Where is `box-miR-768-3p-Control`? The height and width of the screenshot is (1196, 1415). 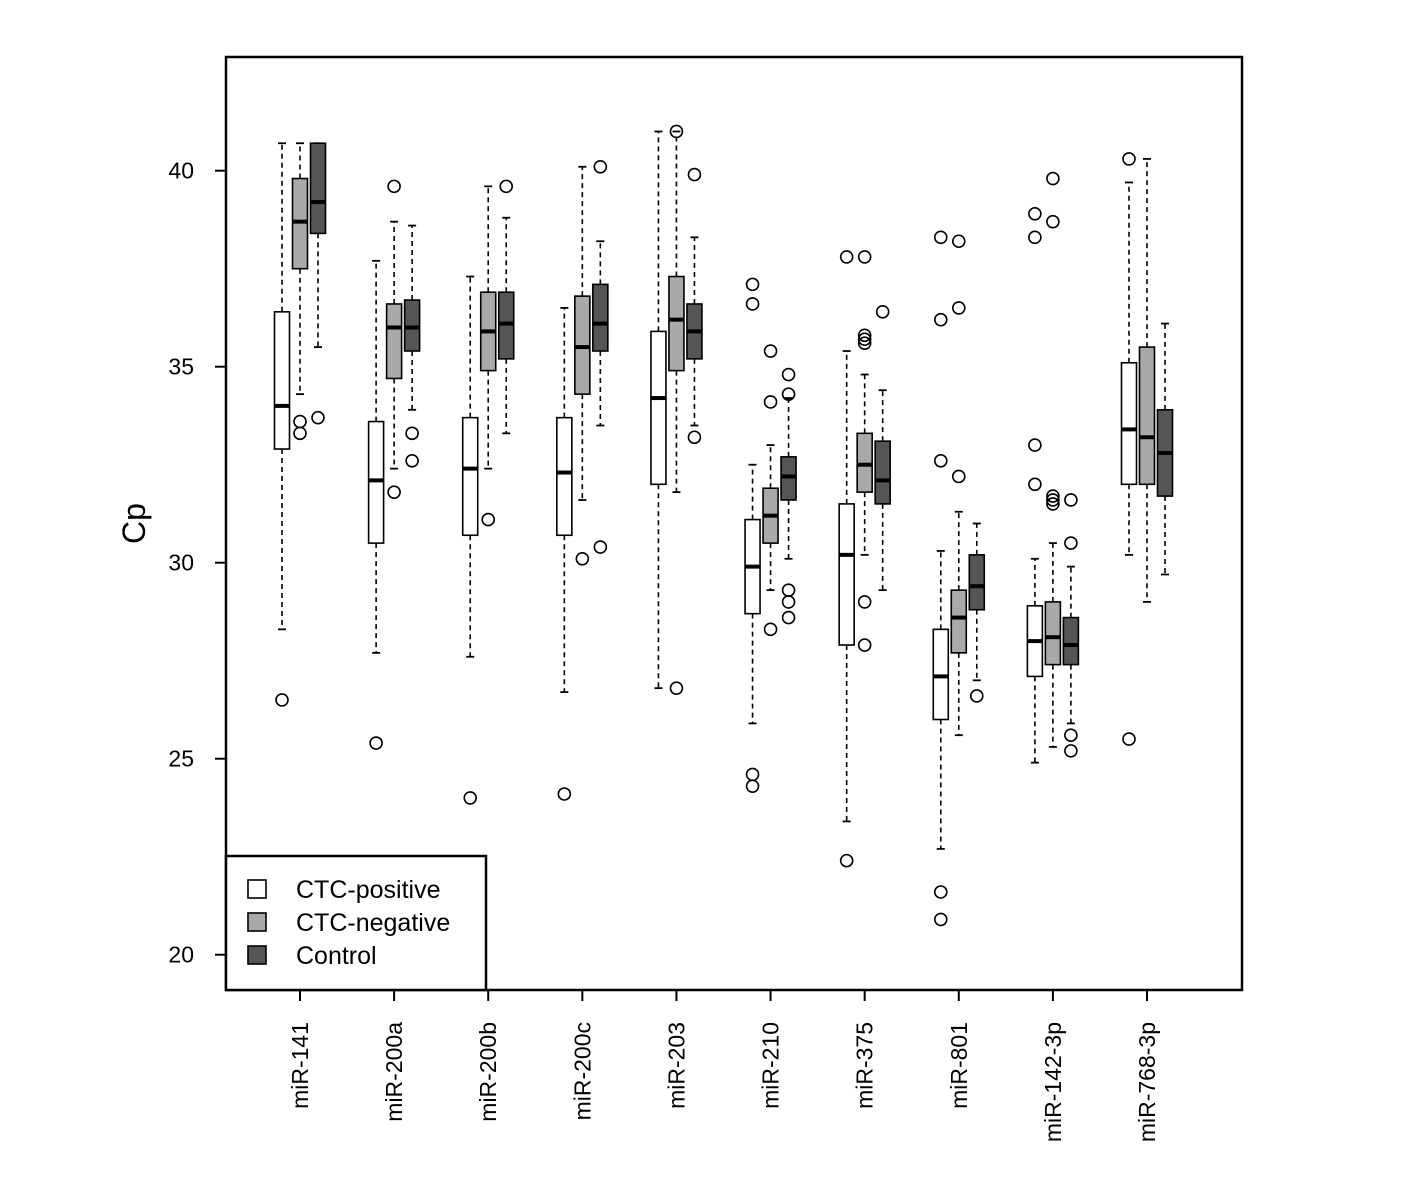 box-miR-768-3p-Control is located at coordinates (1165, 449).